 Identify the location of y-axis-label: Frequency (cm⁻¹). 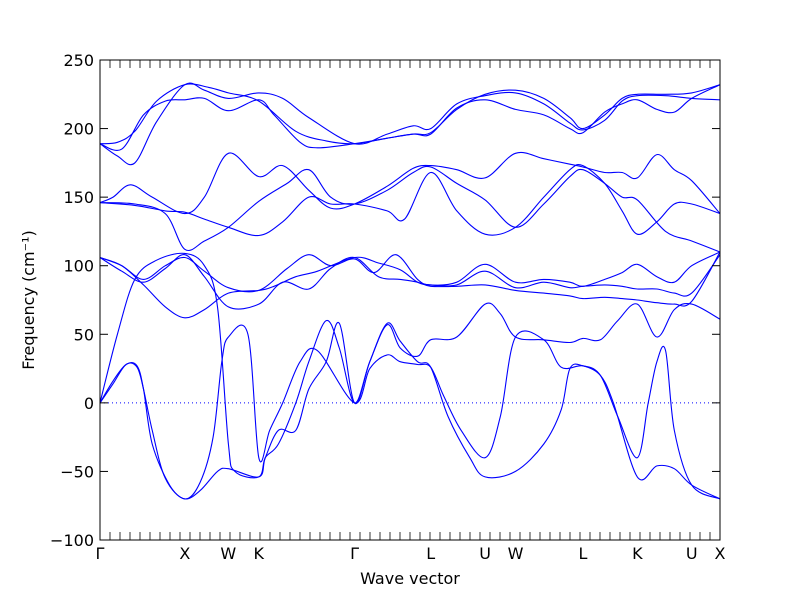
(28, 299).